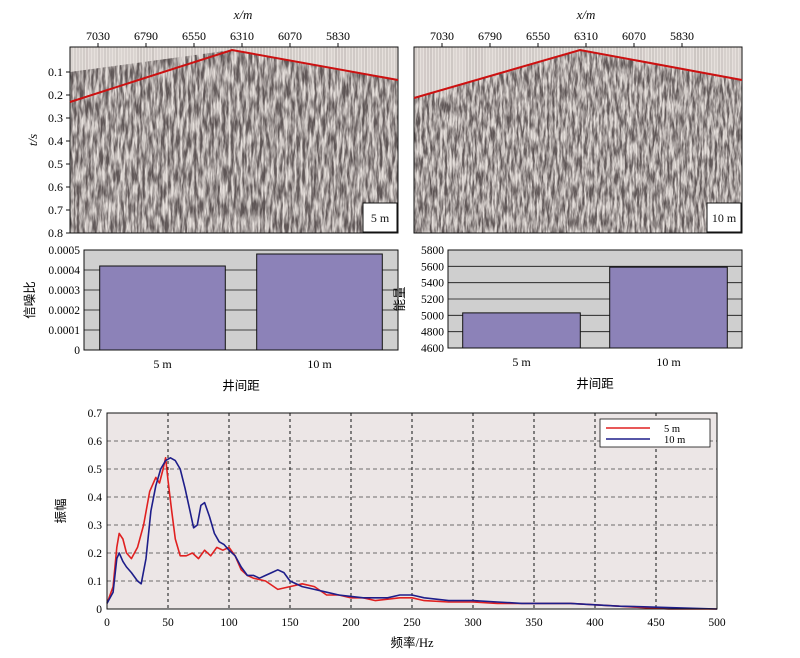 The height and width of the screenshot is (658, 800). I want to click on energy-bar-chart: 4600 4800 5000 5200 5400 5600 5800 5 m 10 m 井间距 能量, so click(568, 318).